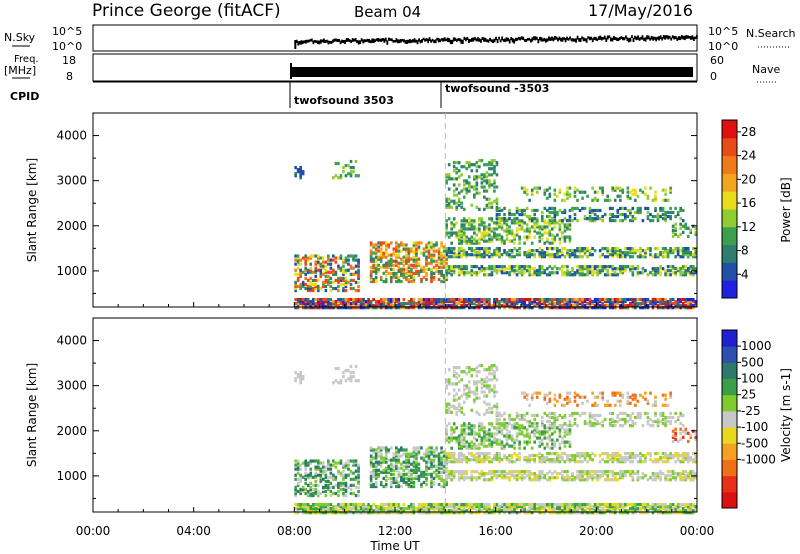  I want to click on nsky-tick-bottom-right: 10^0, so click(723, 46).